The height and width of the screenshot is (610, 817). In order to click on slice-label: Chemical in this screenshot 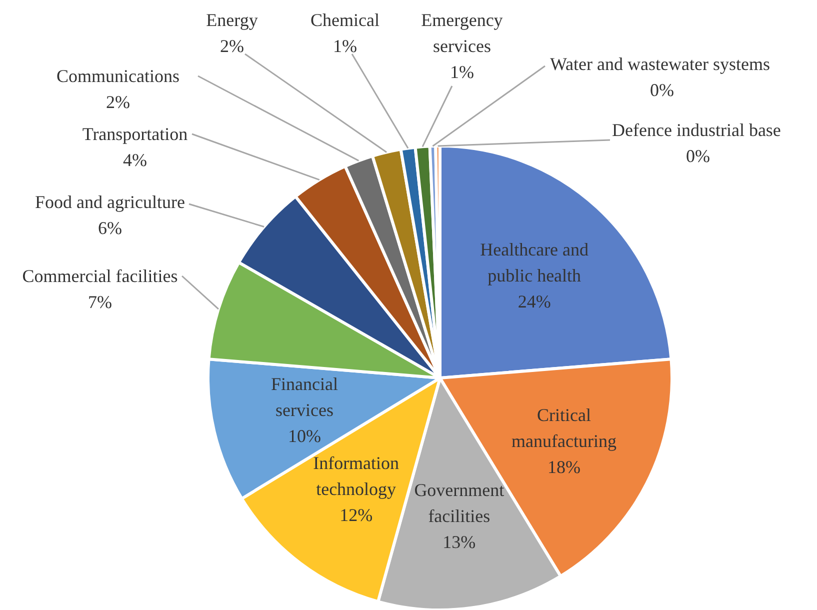, I will do `click(345, 20)`.